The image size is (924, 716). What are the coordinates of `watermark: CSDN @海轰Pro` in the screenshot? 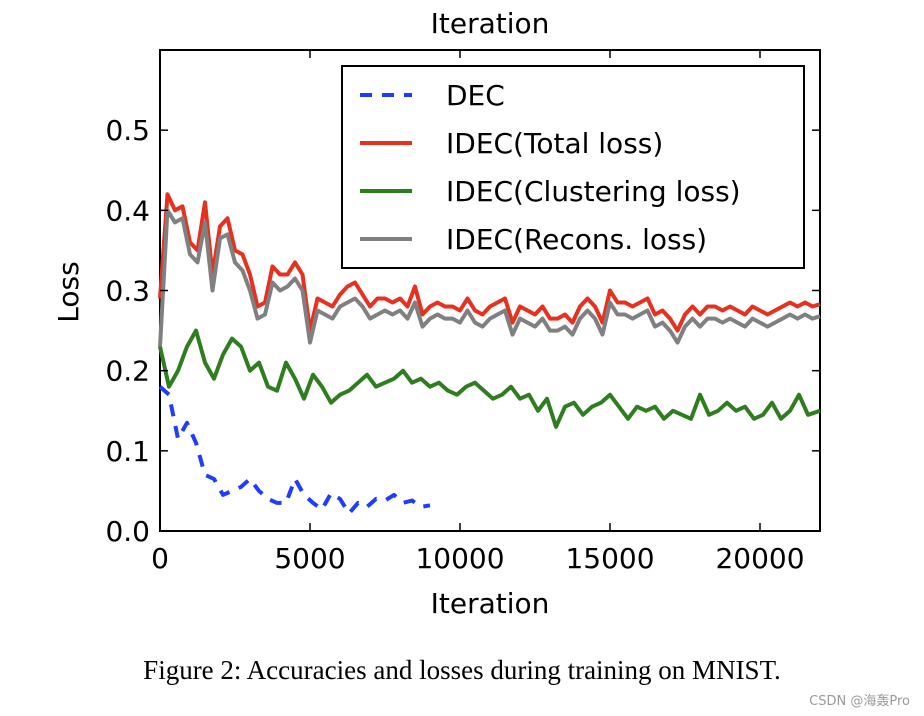 It's located at (859, 701).